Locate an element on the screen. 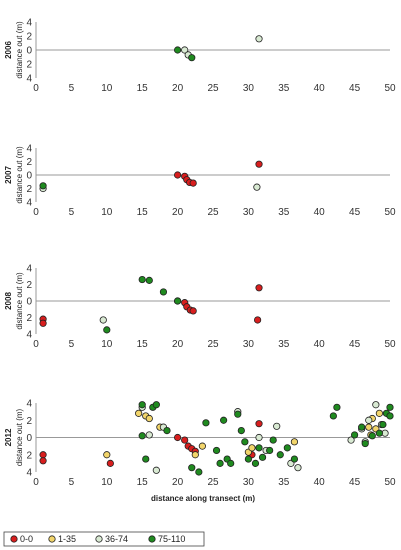 Image resolution: width=401 pixels, height=550 pixels. legend-label: 75-110 is located at coordinates (171, 539).